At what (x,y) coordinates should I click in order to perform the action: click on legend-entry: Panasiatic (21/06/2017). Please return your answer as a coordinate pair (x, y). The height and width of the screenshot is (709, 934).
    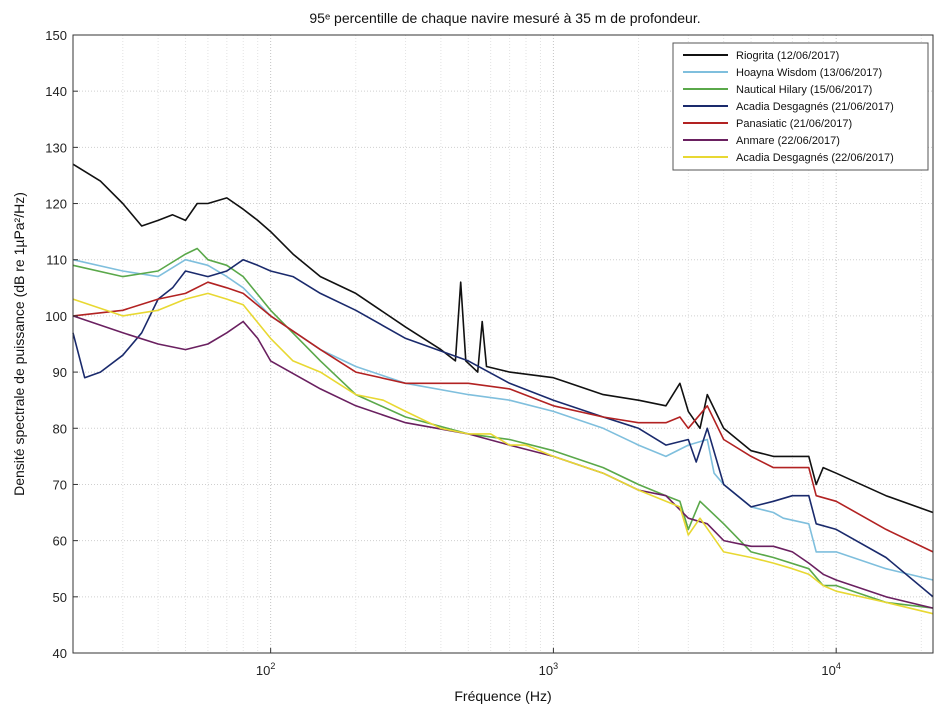
    Looking at the image, I should click on (794, 124).